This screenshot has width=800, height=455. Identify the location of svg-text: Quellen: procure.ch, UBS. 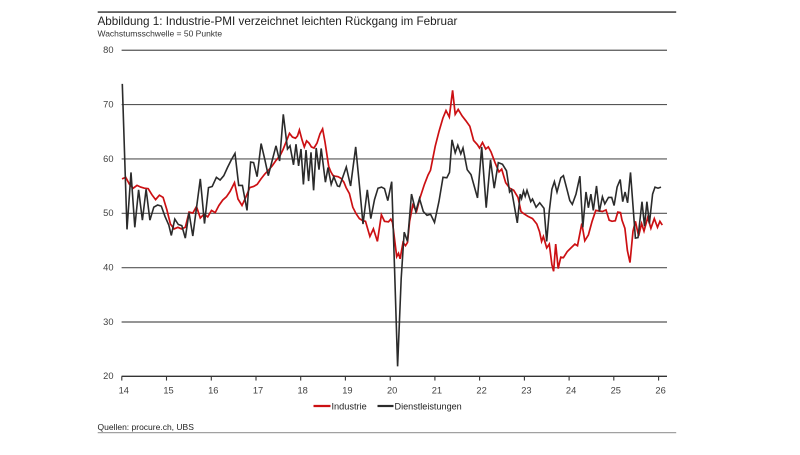
(146, 427).